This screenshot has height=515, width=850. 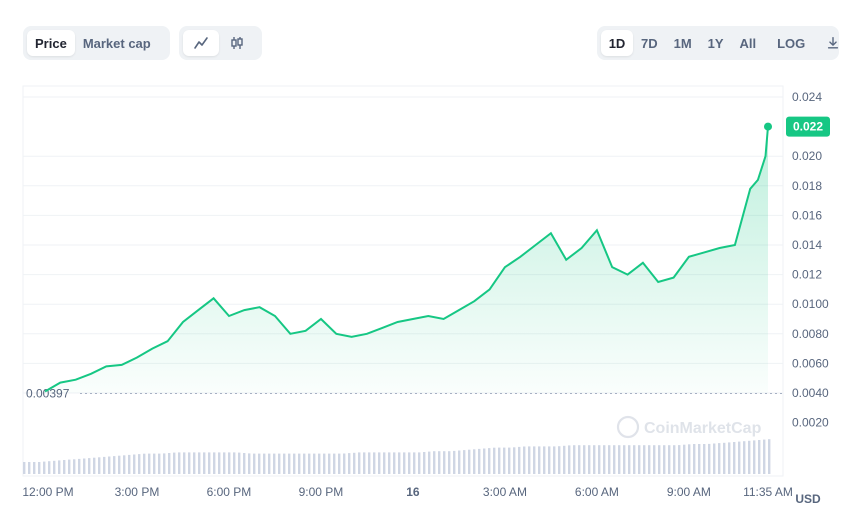 I want to click on coinmarketcap-logo-icon, so click(x=628, y=427).